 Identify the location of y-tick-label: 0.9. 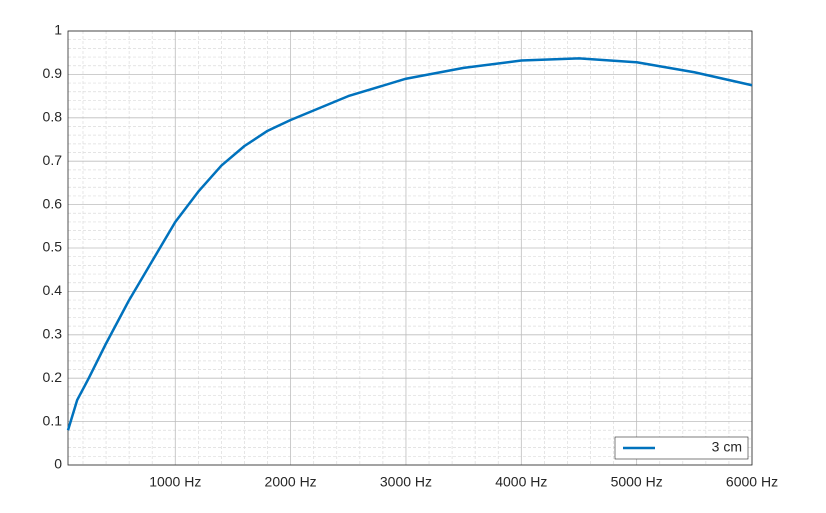
(53, 73).